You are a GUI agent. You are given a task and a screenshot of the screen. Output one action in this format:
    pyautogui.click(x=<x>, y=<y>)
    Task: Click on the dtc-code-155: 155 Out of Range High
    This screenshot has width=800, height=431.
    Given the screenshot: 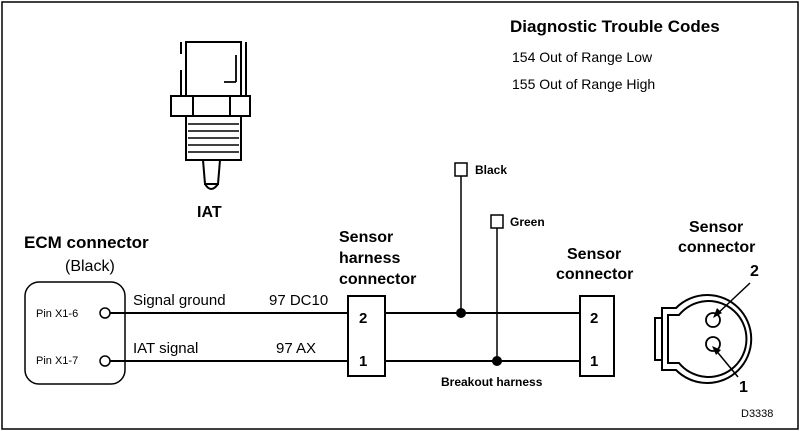 What is the action you would take?
    pyautogui.click(x=583, y=84)
    